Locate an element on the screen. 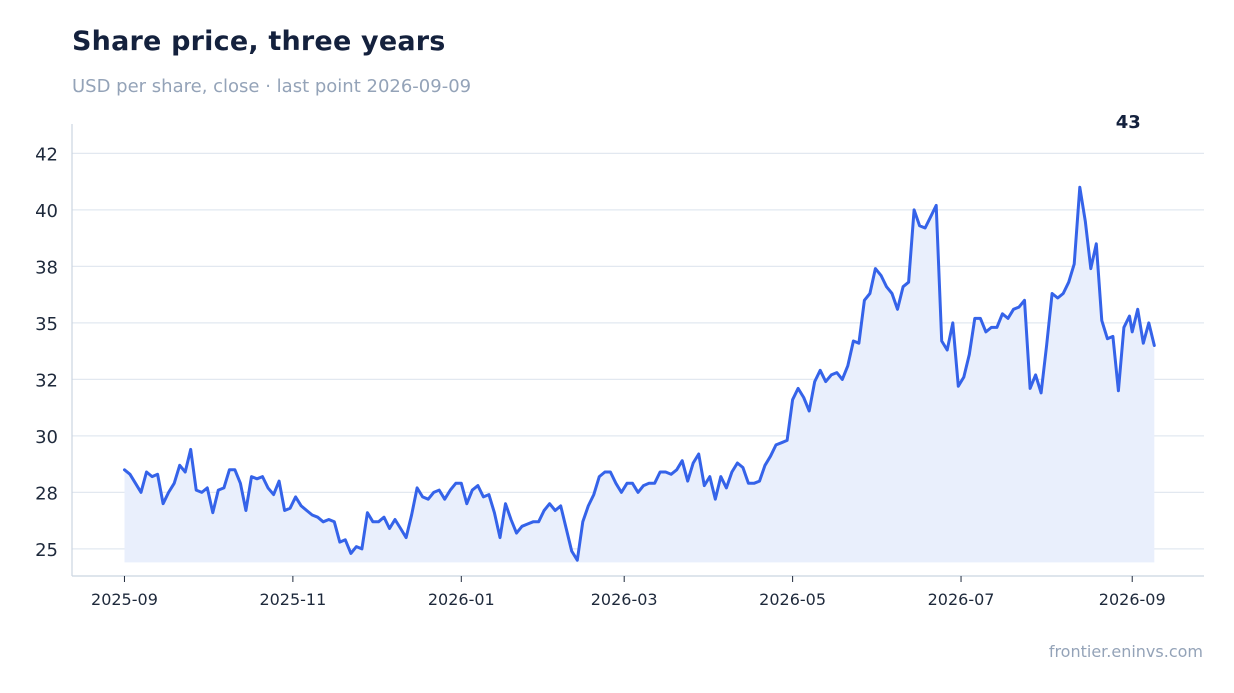 Image resolution: width=1234 pixels, height=693 pixels. x-tick-label: 2026-09 is located at coordinates (1132, 599).